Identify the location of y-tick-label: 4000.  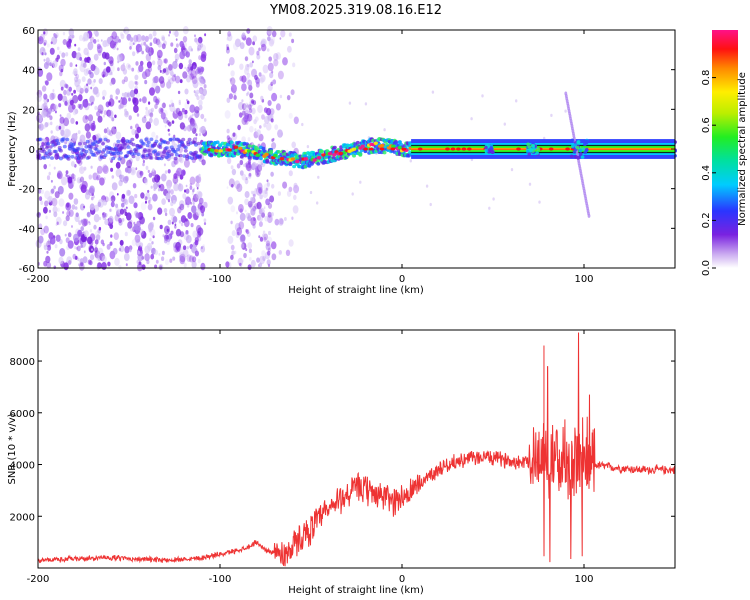
(22, 466).